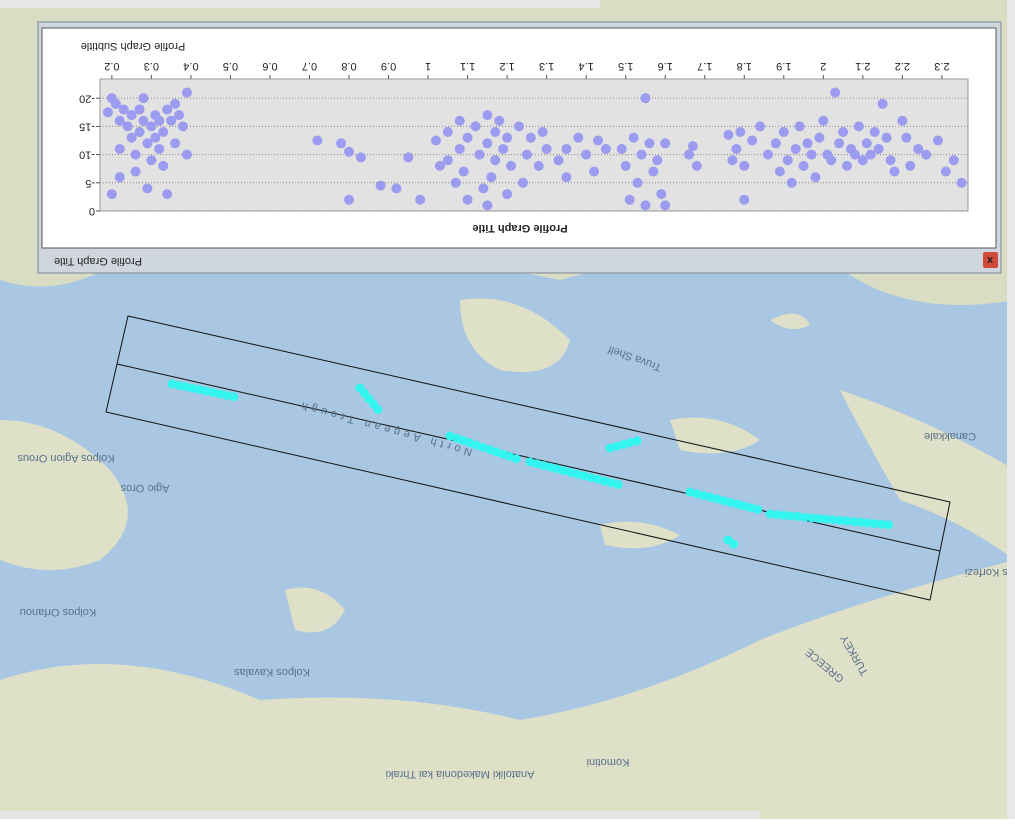 This screenshot has height=824, width=1015. Describe the element at coordinates (534, 145) in the screenshot. I see `plot-area` at that location.